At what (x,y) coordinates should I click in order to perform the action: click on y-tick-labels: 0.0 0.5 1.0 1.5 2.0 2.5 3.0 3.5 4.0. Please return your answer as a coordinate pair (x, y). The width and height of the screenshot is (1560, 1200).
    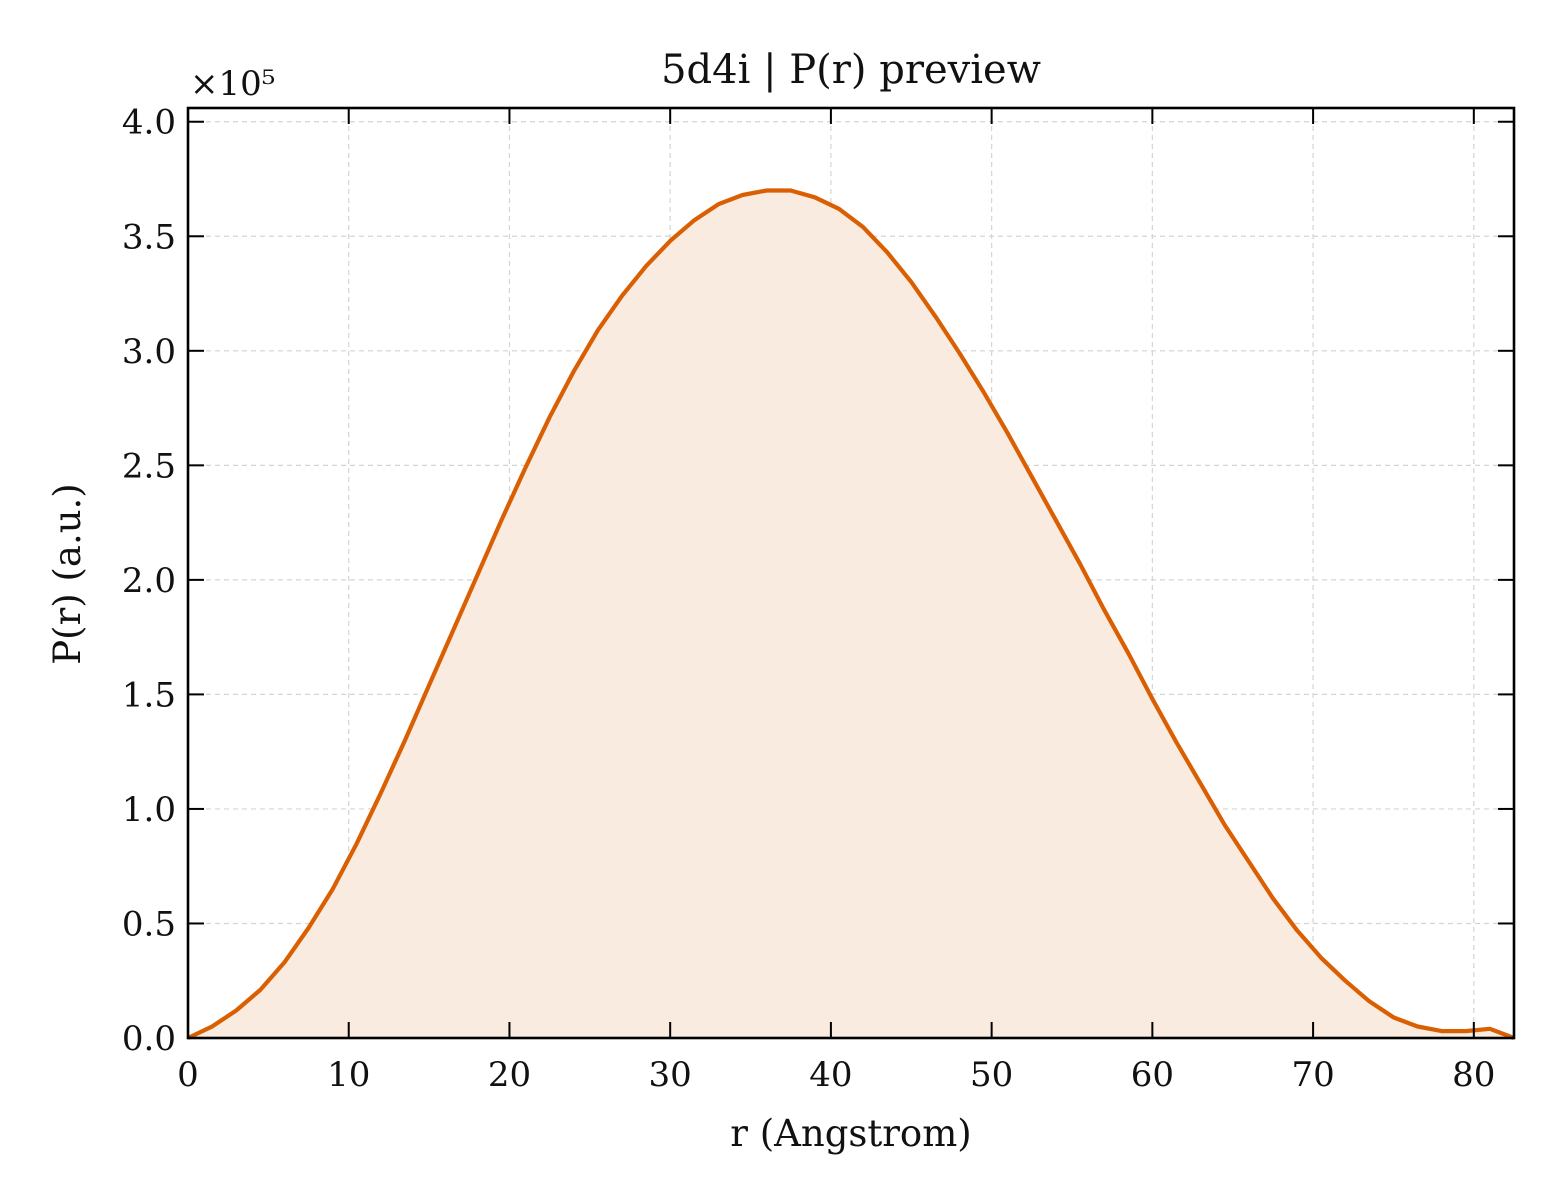
    Looking at the image, I should click on (149, 581).